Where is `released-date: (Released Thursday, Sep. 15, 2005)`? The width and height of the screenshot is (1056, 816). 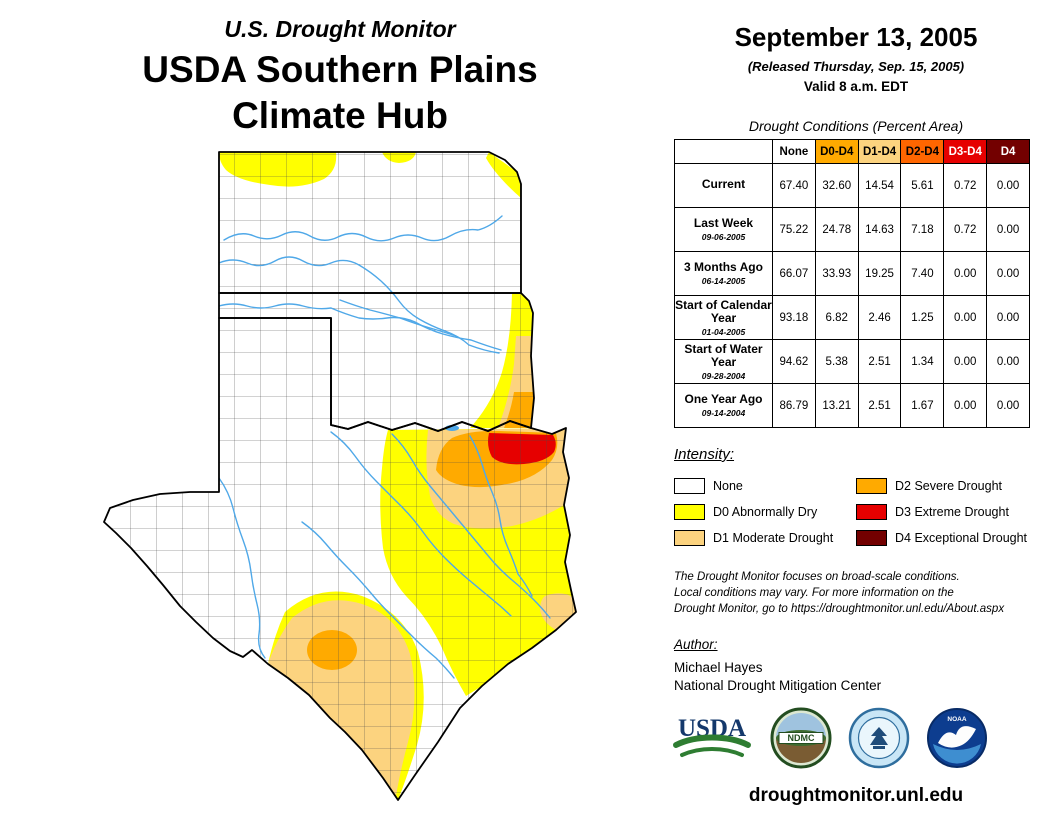 released-date: (Released Thursday, Sep. 15, 2005) is located at coordinates (856, 66).